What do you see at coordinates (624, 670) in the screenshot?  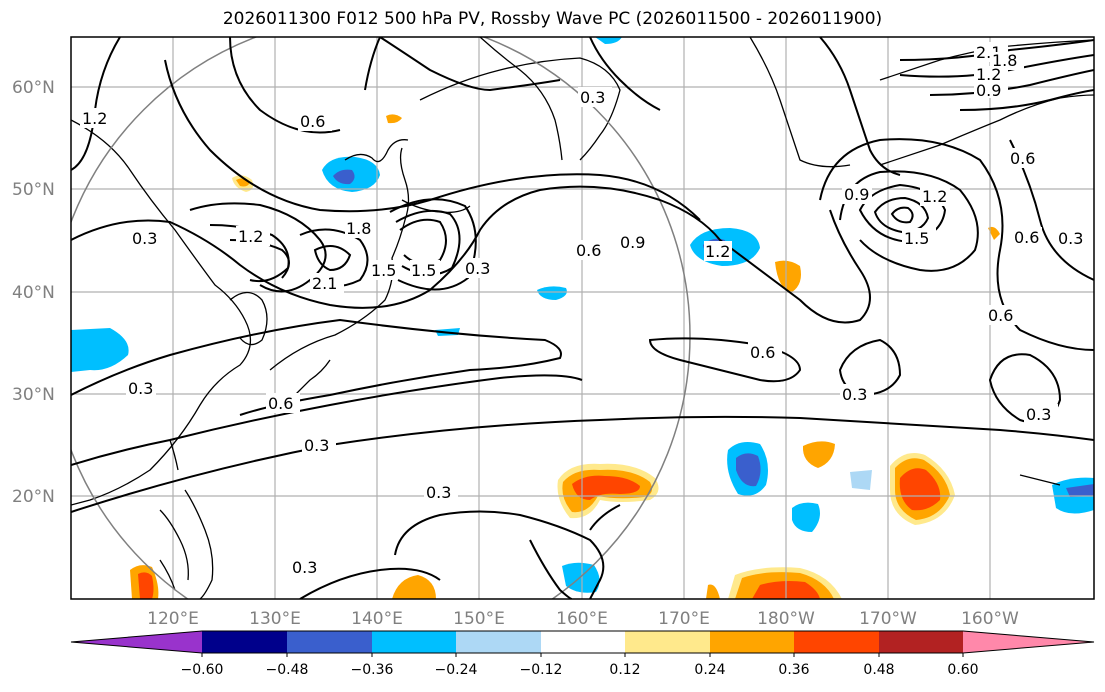 I see `colorbar-tick-label: 0.12` at bounding box center [624, 670].